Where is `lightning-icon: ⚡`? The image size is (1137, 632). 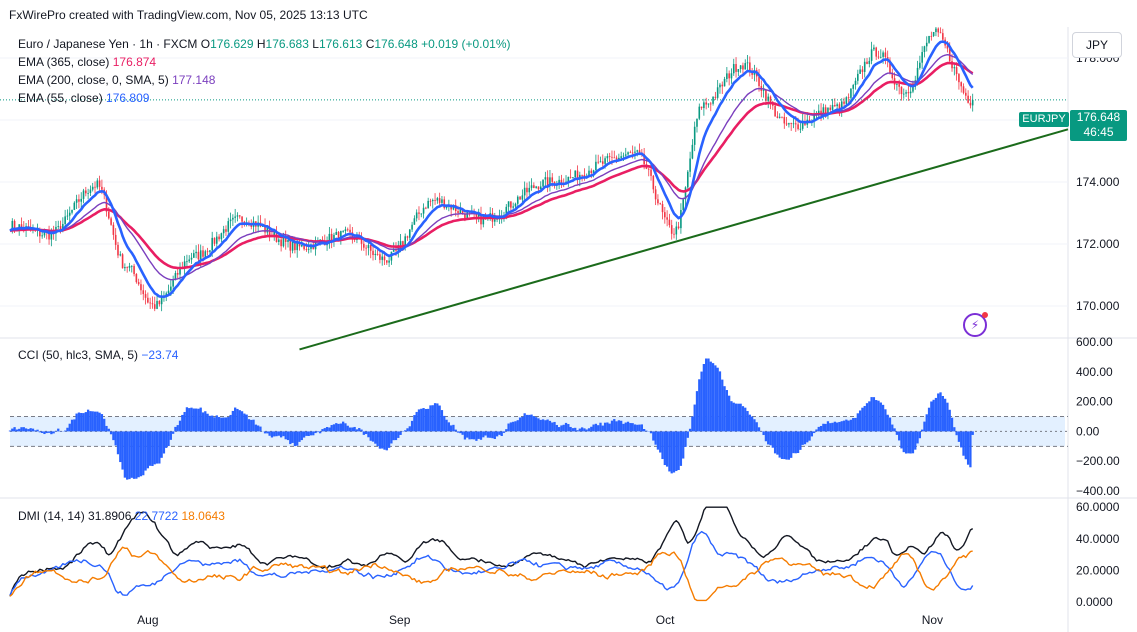
lightning-icon: ⚡ is located at coordinates (975, 324).